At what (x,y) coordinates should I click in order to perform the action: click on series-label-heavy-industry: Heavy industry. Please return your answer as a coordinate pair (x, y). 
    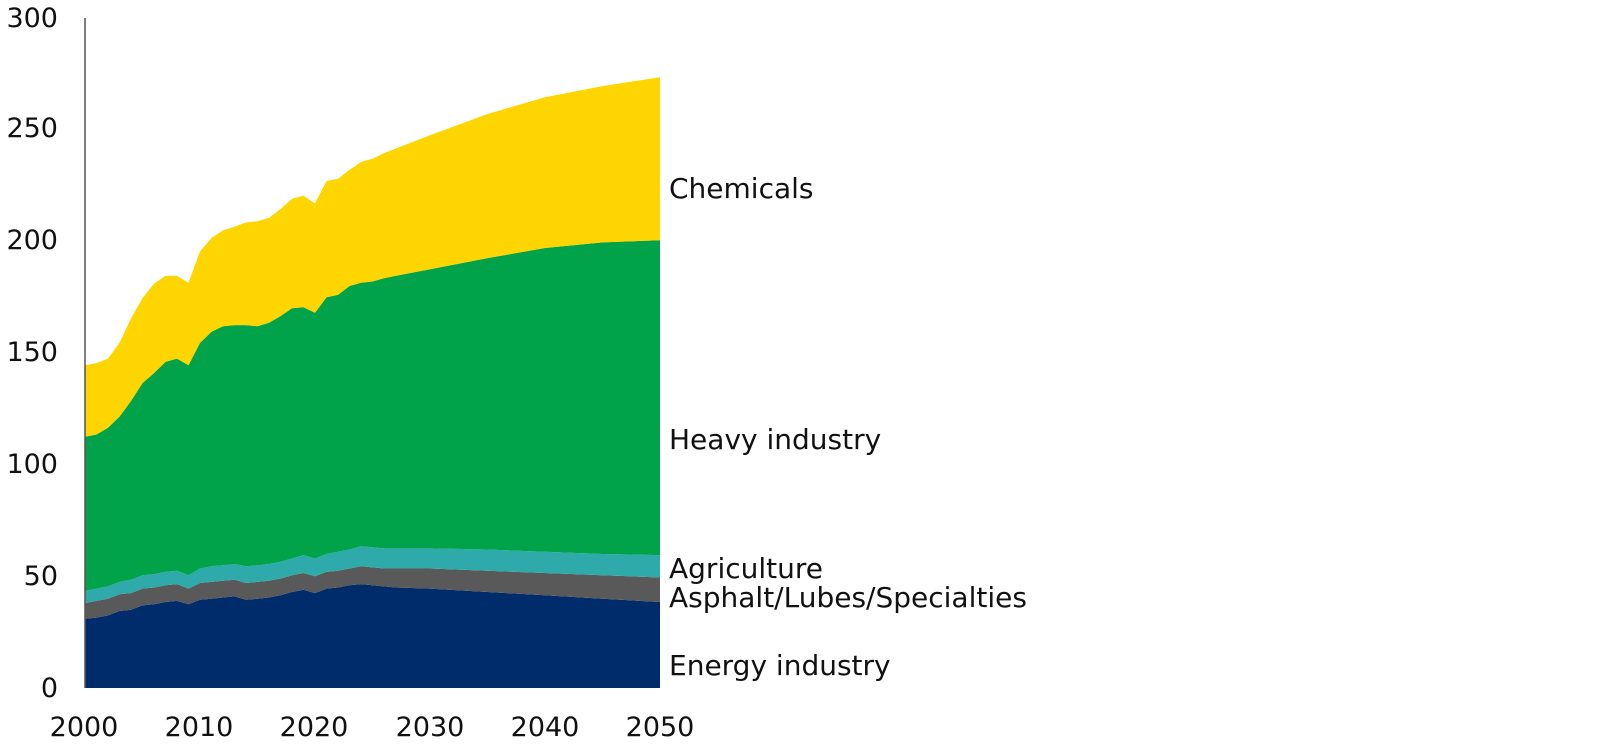
    Looking at the image, I should click on (775, 439).